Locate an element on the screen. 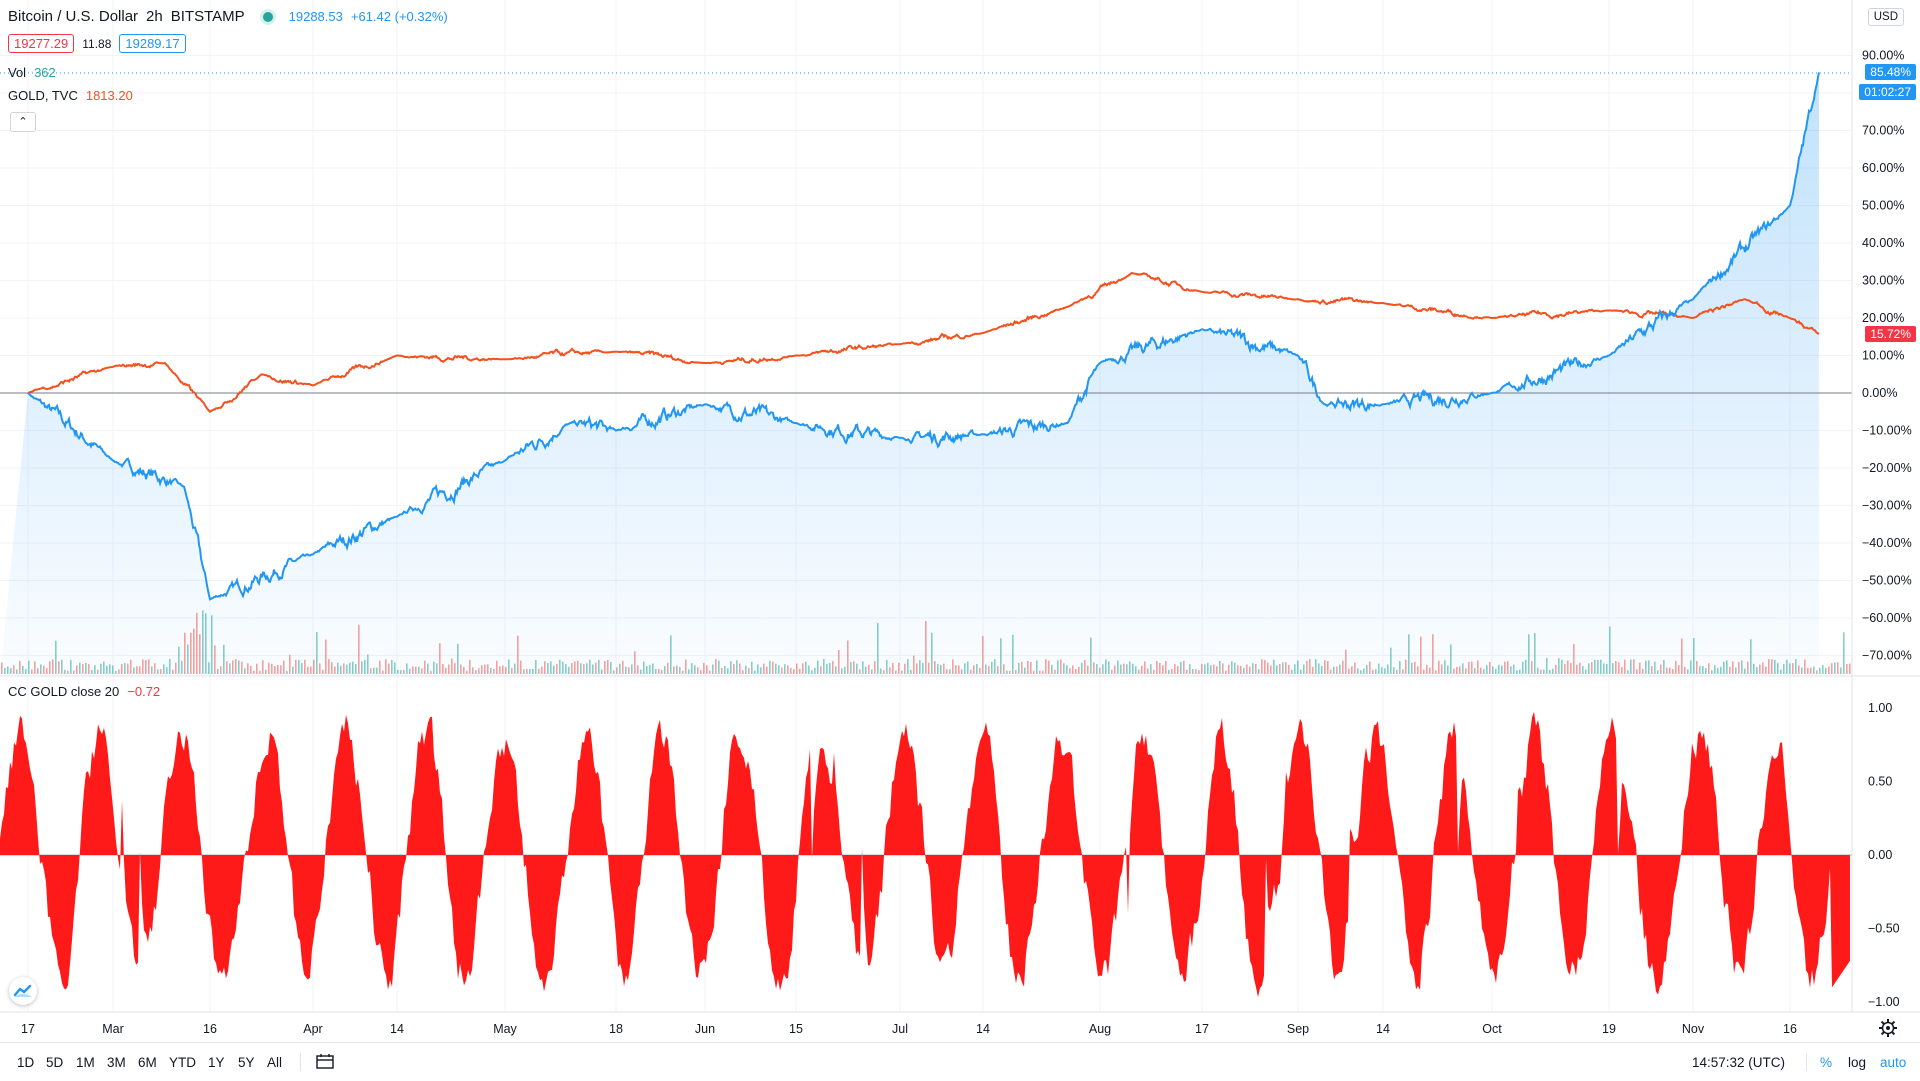  log-scale-toggle: log is located at coordinates (1857, 1062).